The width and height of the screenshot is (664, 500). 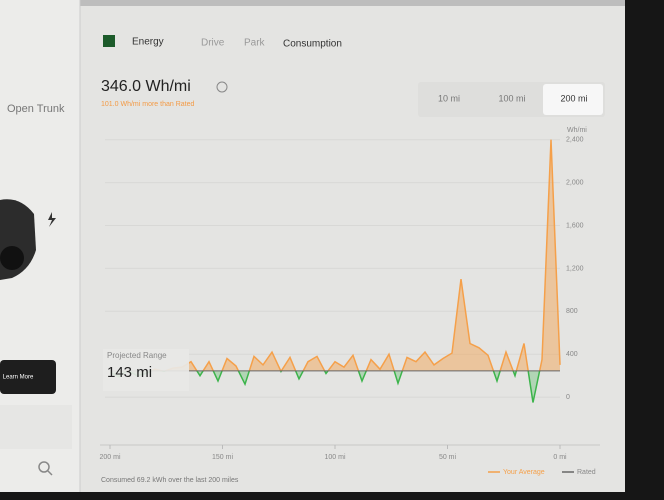 I want to click on trunk-label: Open Trunk, so click(x=36, y=109).